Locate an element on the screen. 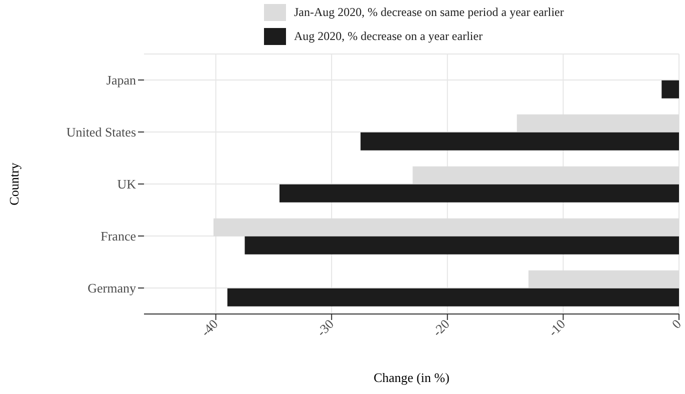  legend-label: Jan-Aug 2020, % decrease on same period a year earlier is located at coordinates (429, 12).